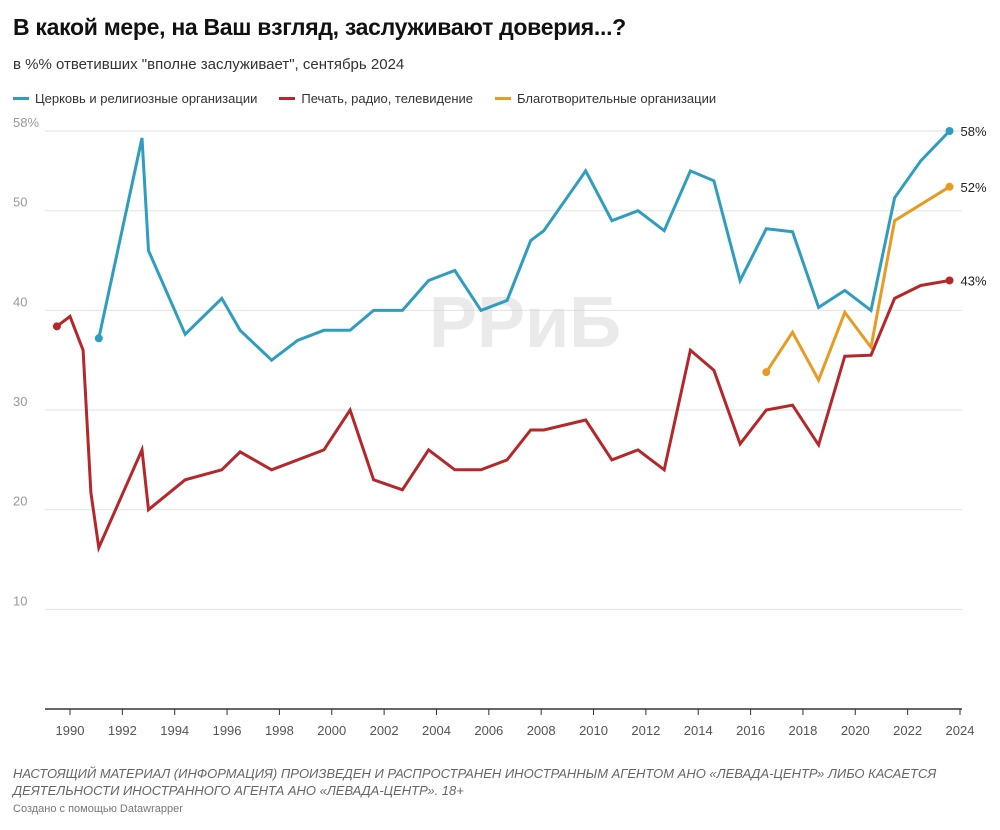 The width and height of the screenshot is (1000, 830). Describe the element at coordinates (287, 98) in the screenshot. I see `legend-swatch-media` at that location.